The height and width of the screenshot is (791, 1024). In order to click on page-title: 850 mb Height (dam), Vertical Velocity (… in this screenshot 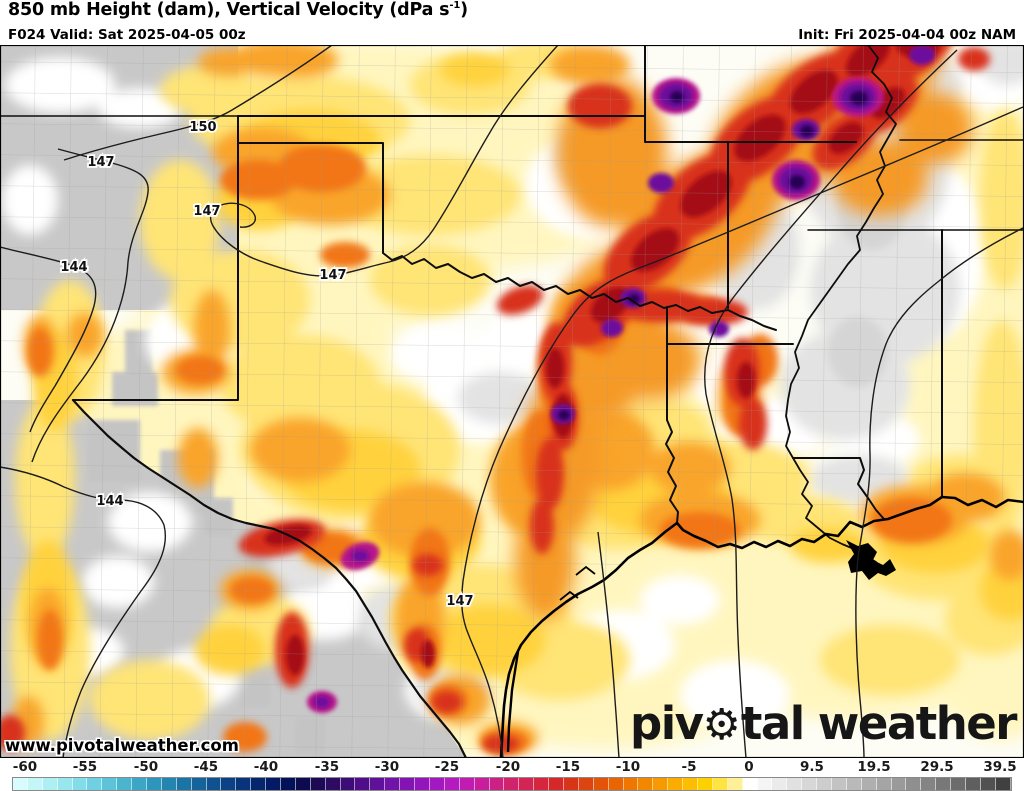, I will do `click(238, 10)`.